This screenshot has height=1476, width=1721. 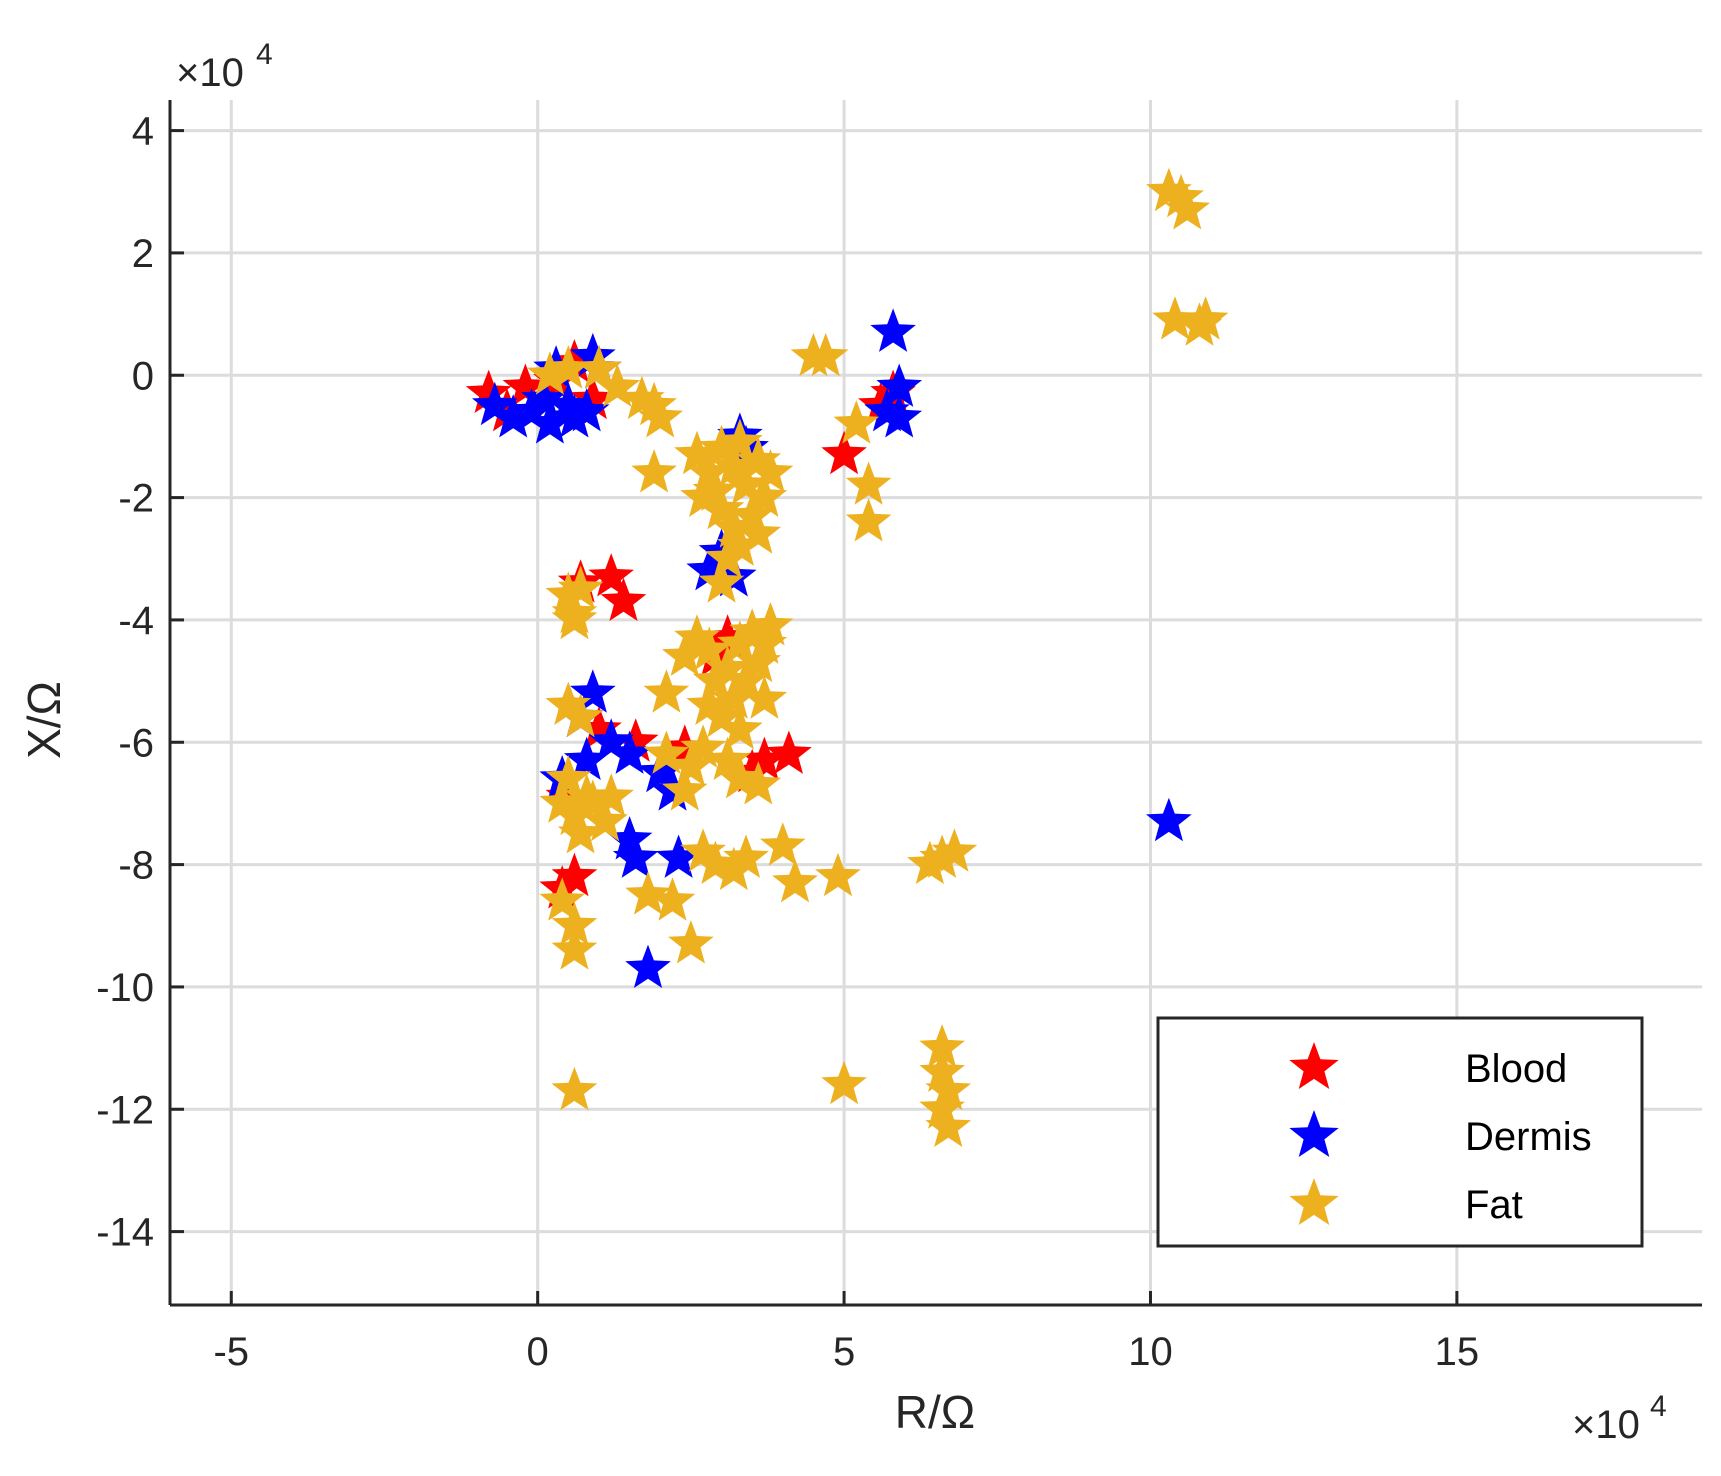 I want to click on y-tick-label: -6, so click(x=136, y=743).